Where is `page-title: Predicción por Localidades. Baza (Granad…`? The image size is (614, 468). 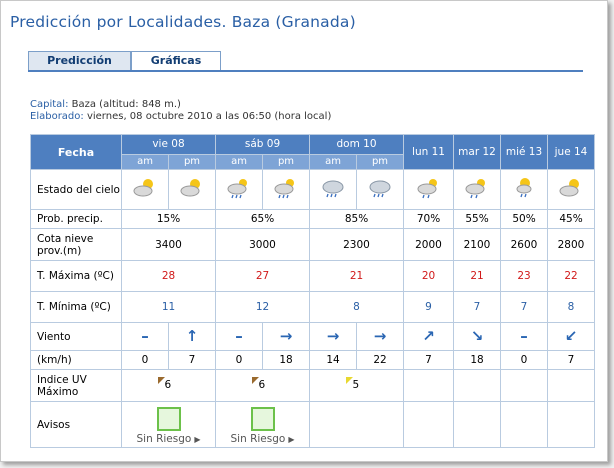 page-title: Predicción por Localidades. Baza (Granad… is located at coordinates (183, 22).